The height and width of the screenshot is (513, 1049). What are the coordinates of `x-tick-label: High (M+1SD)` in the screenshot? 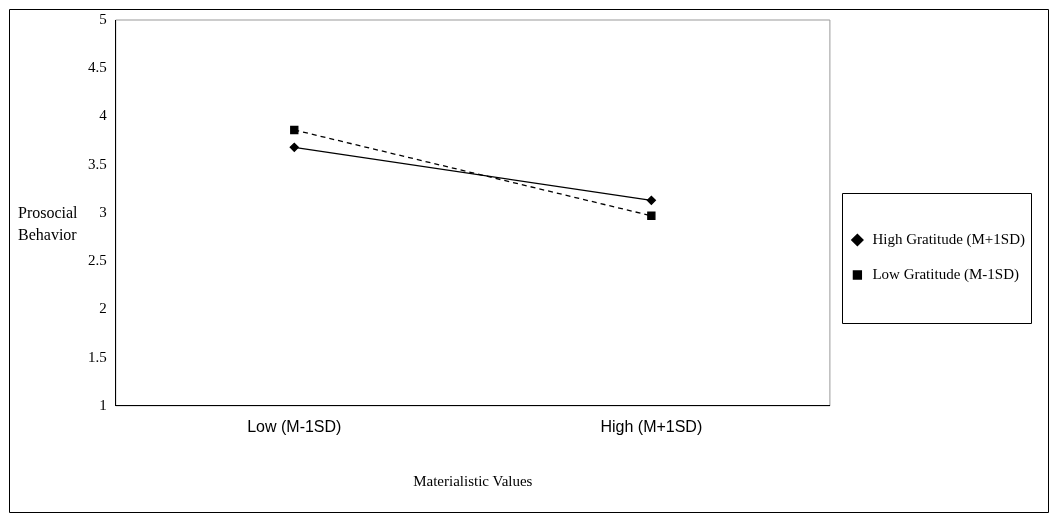 It's located at (651, 426).